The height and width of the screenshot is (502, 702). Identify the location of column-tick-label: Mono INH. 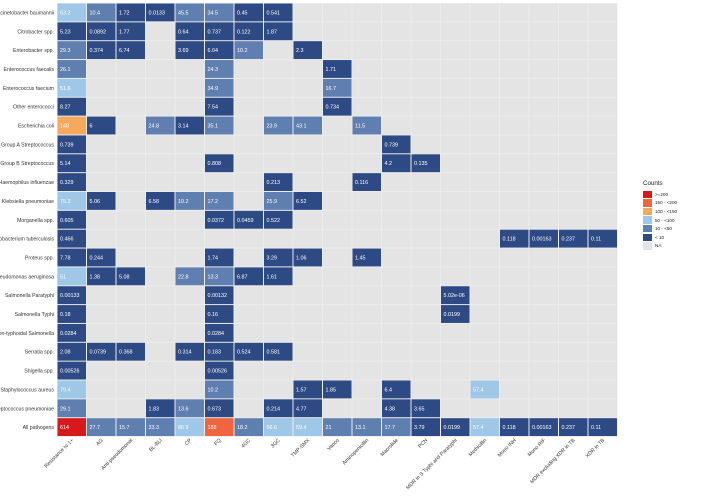
(507, 448).